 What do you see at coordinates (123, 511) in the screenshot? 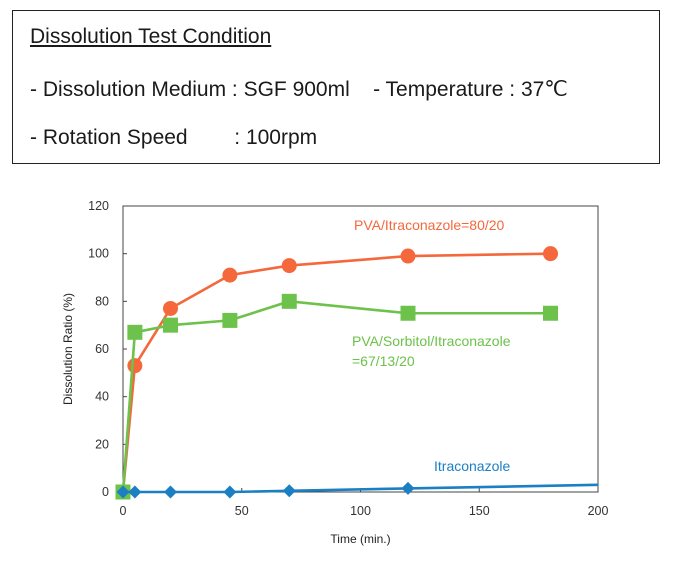
I see `x-tick-label: 0` at bounding box center [123, 511].